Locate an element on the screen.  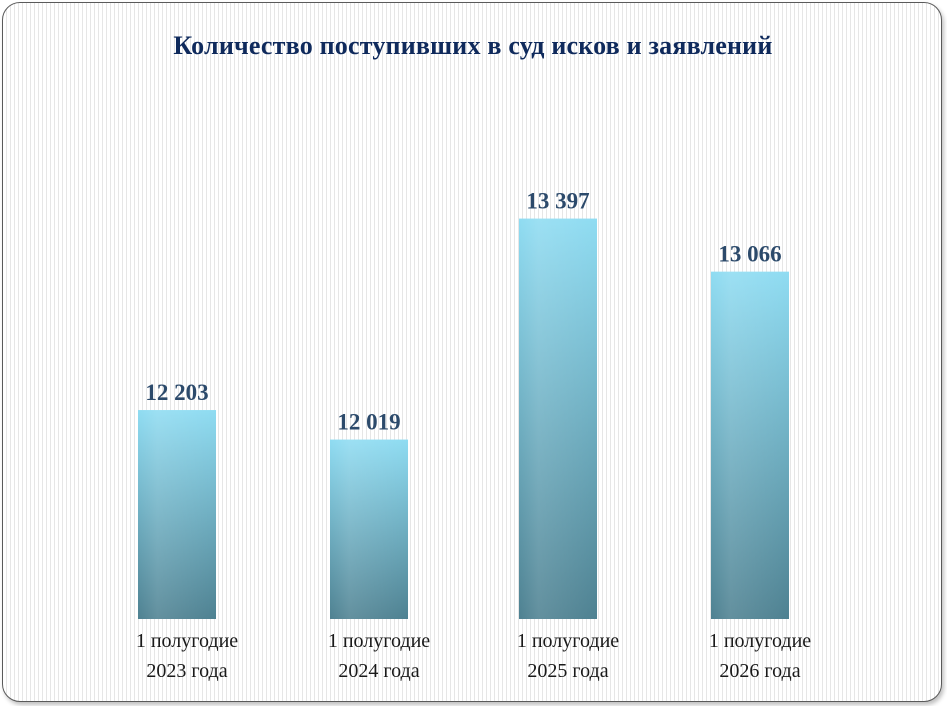
category-label-line1-1: 1 полугодие is located at coordinates (379, 641).